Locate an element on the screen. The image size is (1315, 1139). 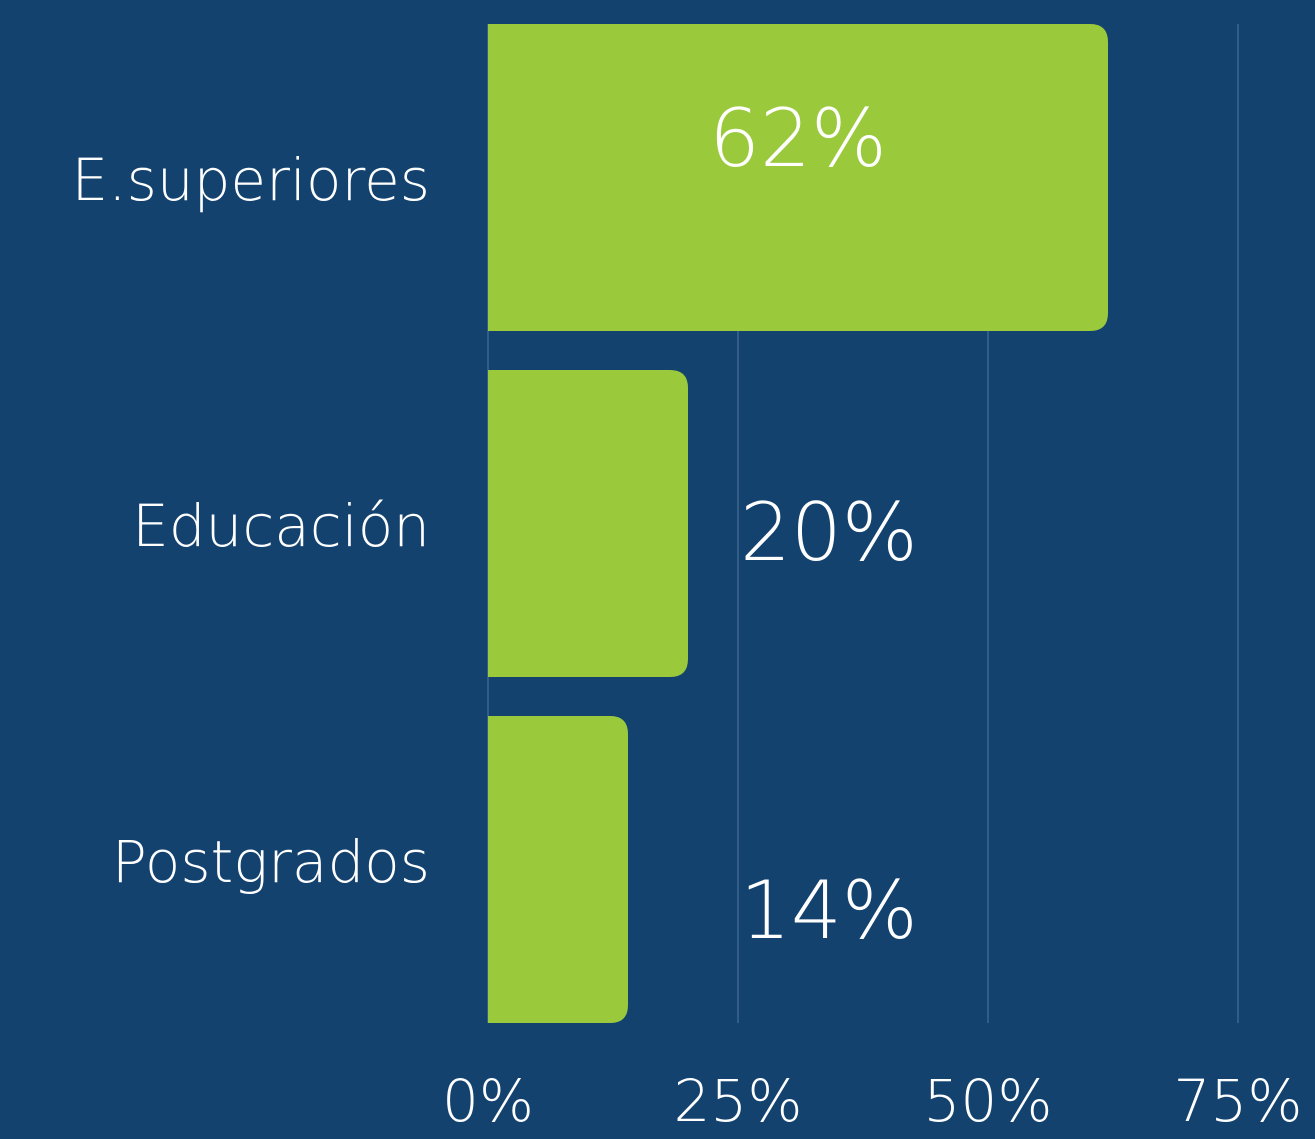
x-tick-label: 0% is located at coordinates (488, 1101).